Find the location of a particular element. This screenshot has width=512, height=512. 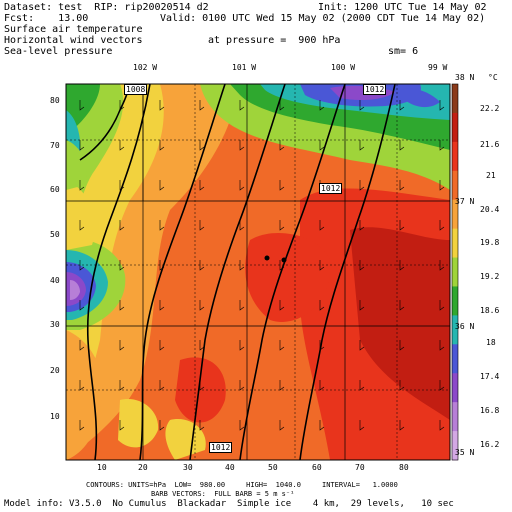

x-tick-label: 80 is located at coordinates (404, 467).